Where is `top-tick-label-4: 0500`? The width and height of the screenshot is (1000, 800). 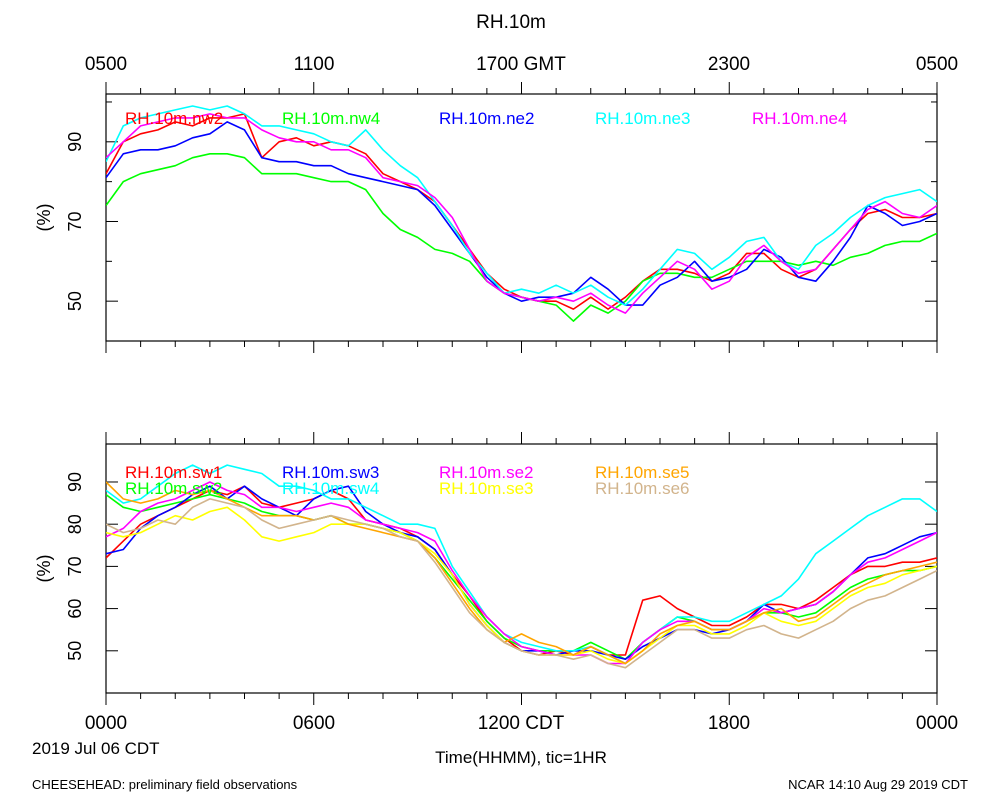
top-tick-label-4: 0500 is located at coordinates (937, 64).